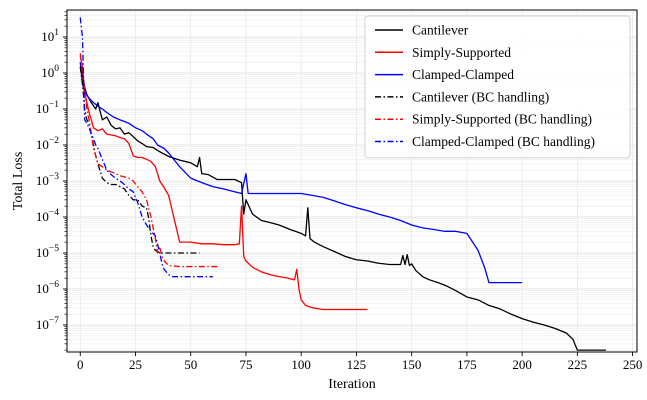 The height and width of the screenshot is (400, 647). What do you see at coordinates (467, 364) in the screenshot?
I see `x-tick-label: 175` at bounding box center [467, 364].